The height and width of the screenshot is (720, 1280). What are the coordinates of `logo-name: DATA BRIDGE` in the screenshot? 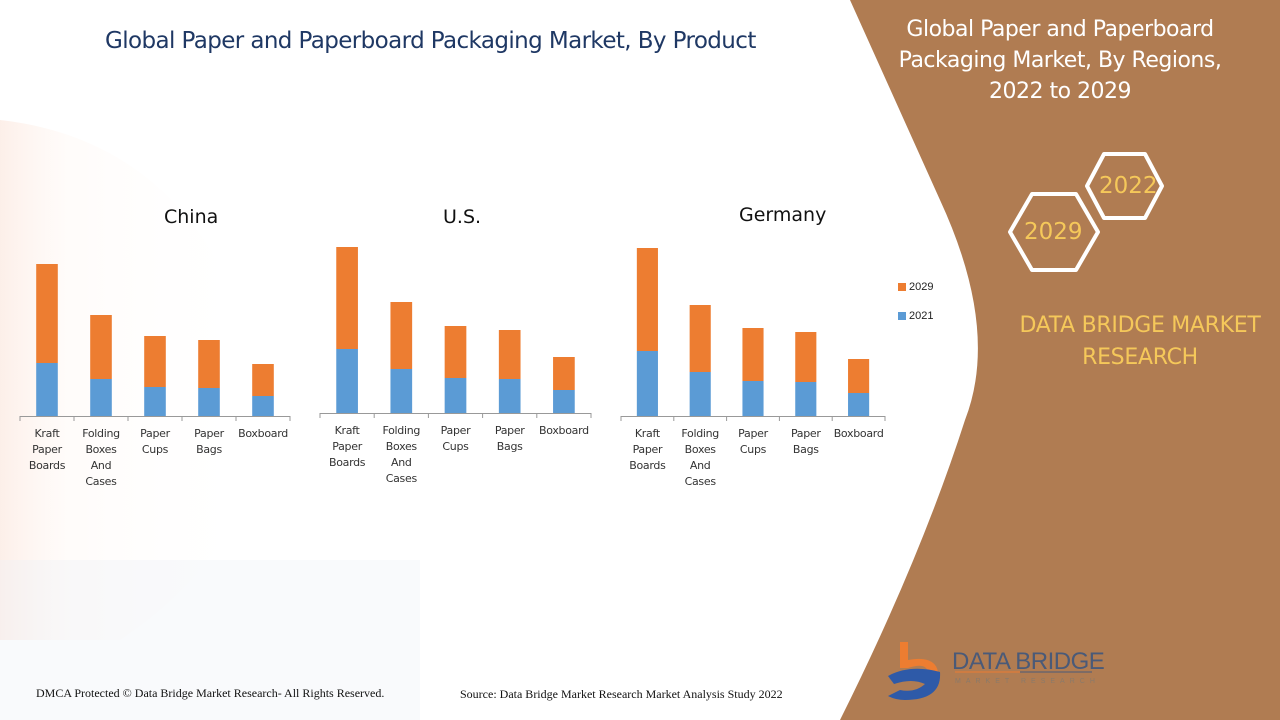 It's located at (1028, 661).